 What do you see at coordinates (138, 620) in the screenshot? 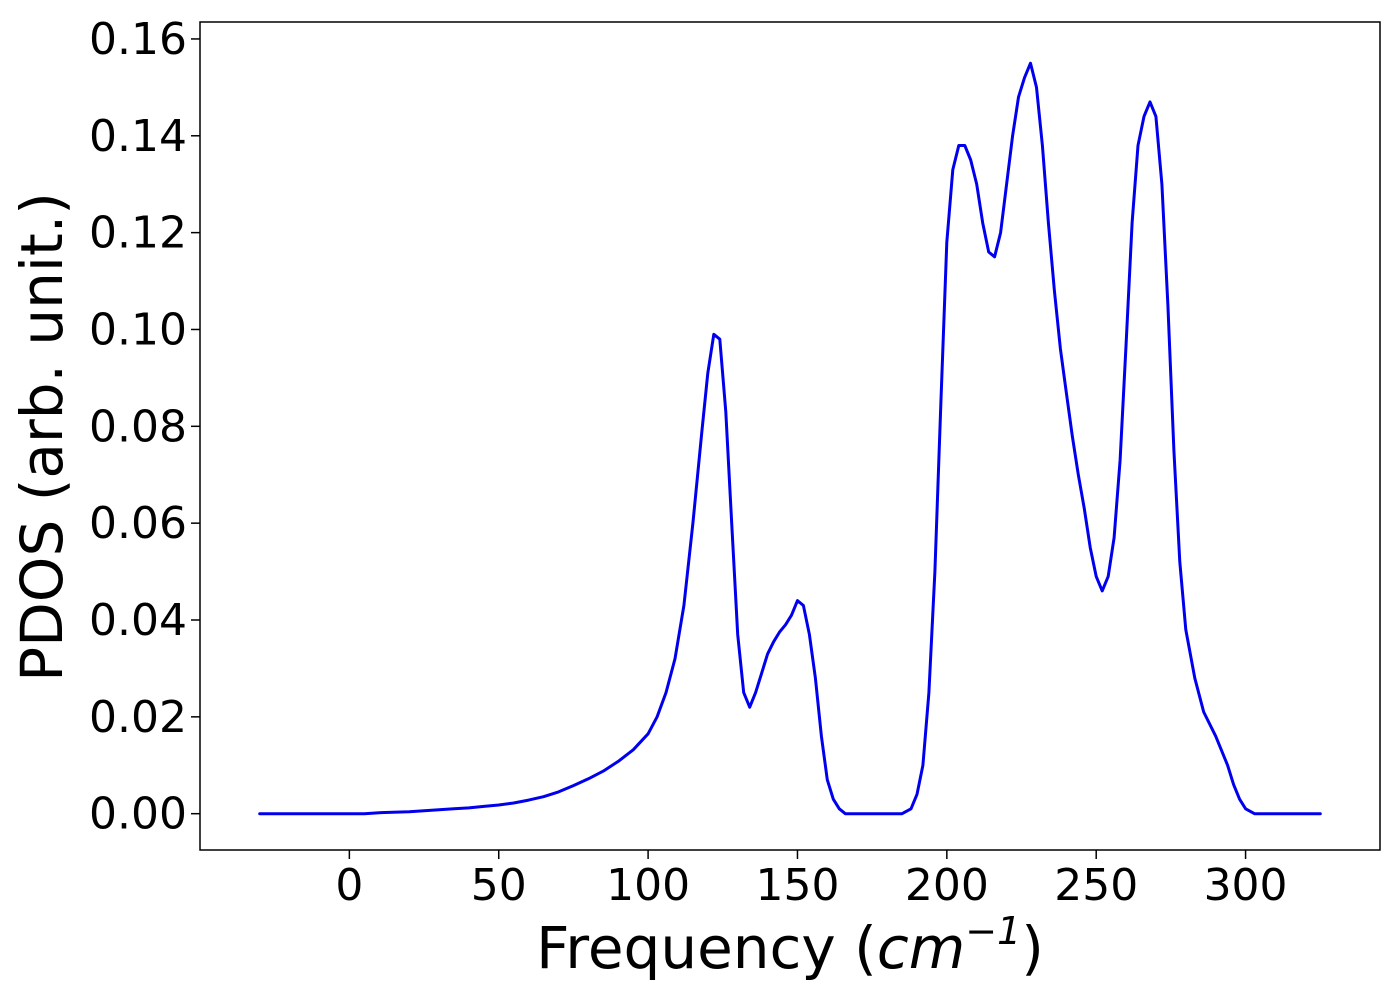
I see `y-tick-label: 0.04` at bounding box center [138, 620].